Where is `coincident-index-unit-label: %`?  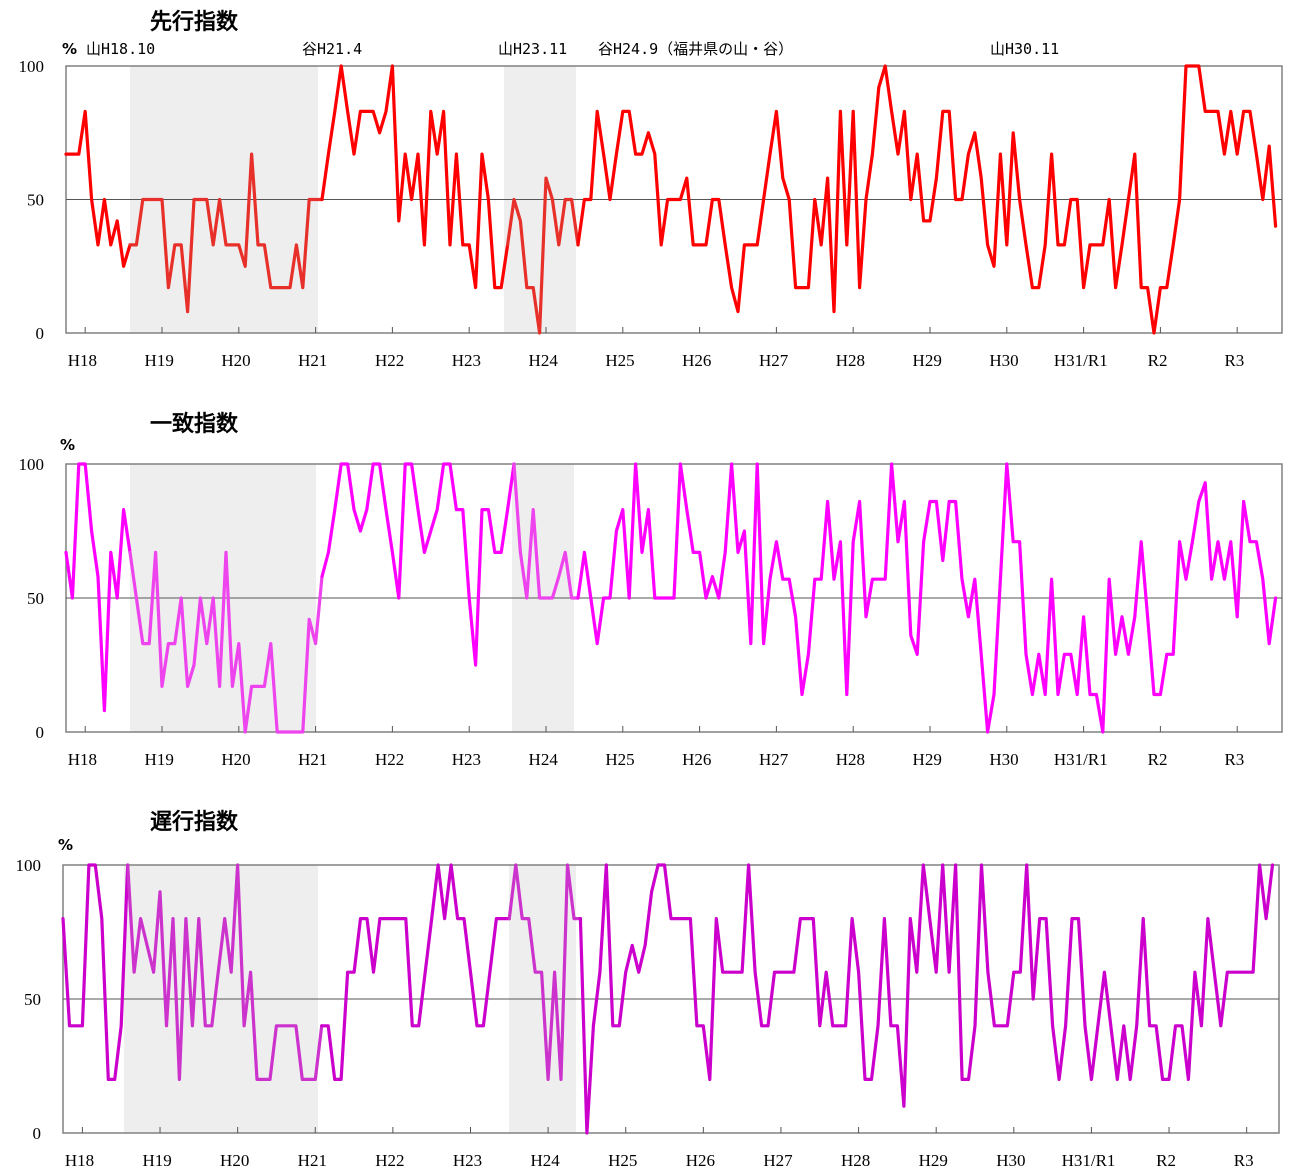 coincident-index-unit-label: % is located at coordinates (68, 445).